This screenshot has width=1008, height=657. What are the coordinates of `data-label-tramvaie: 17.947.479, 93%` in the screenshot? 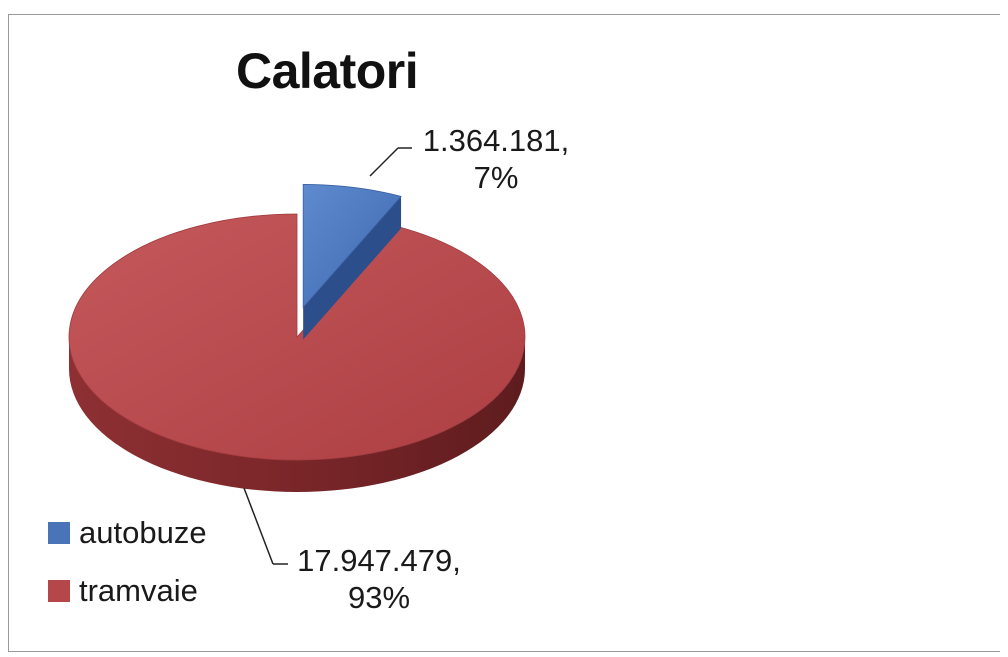 It's located at (379, 579).